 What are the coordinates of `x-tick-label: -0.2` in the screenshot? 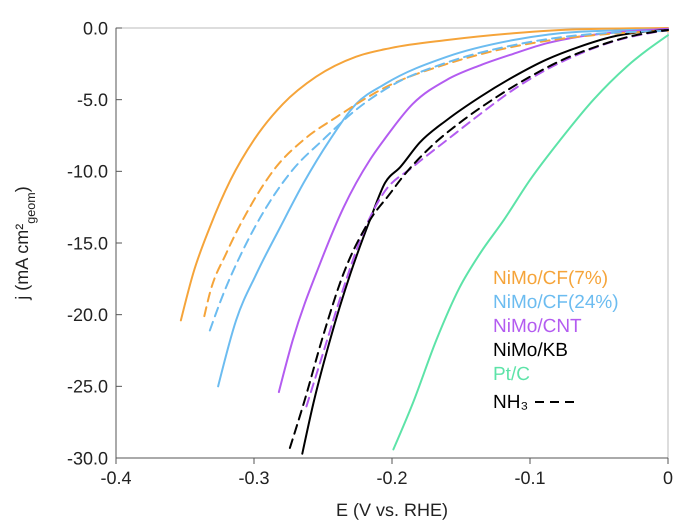 It's located at (392, 478).